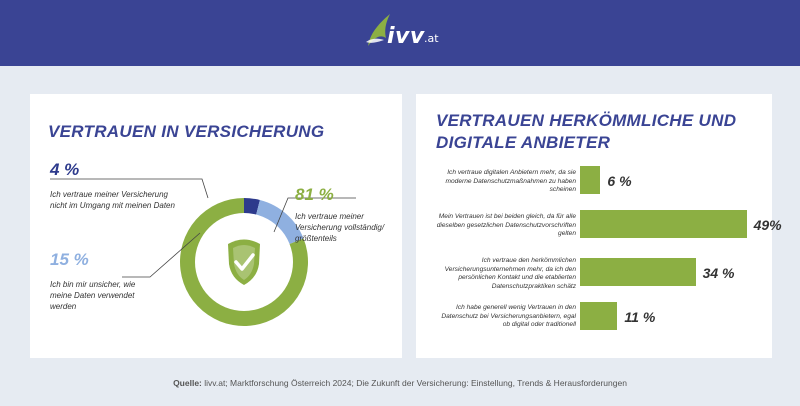 The width and height of the screenshot is (800, 406). I want to click on slice-value-15: 15 %, so click(69, 259).